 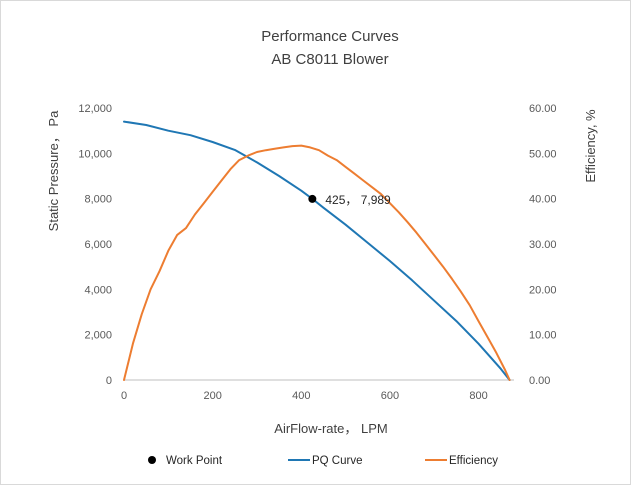 I want to click on y-tick-label: 6,000, so click(x=98, y=245).